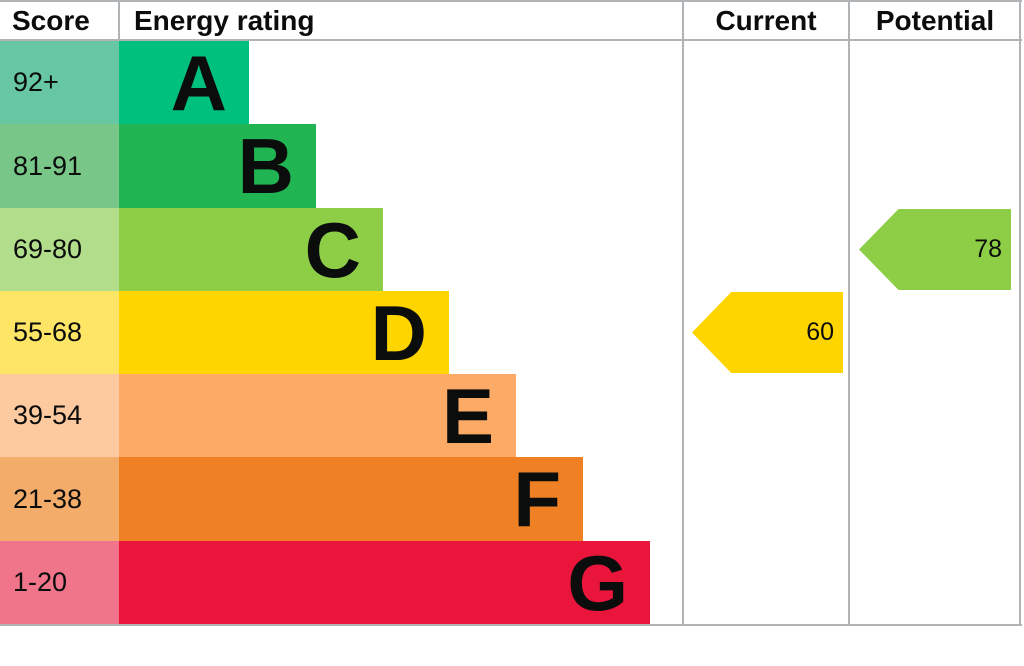  What do you see at coordinates (265, 166) in the screenshot?
I see `band-letter: B` at bounding box center [265, 166].